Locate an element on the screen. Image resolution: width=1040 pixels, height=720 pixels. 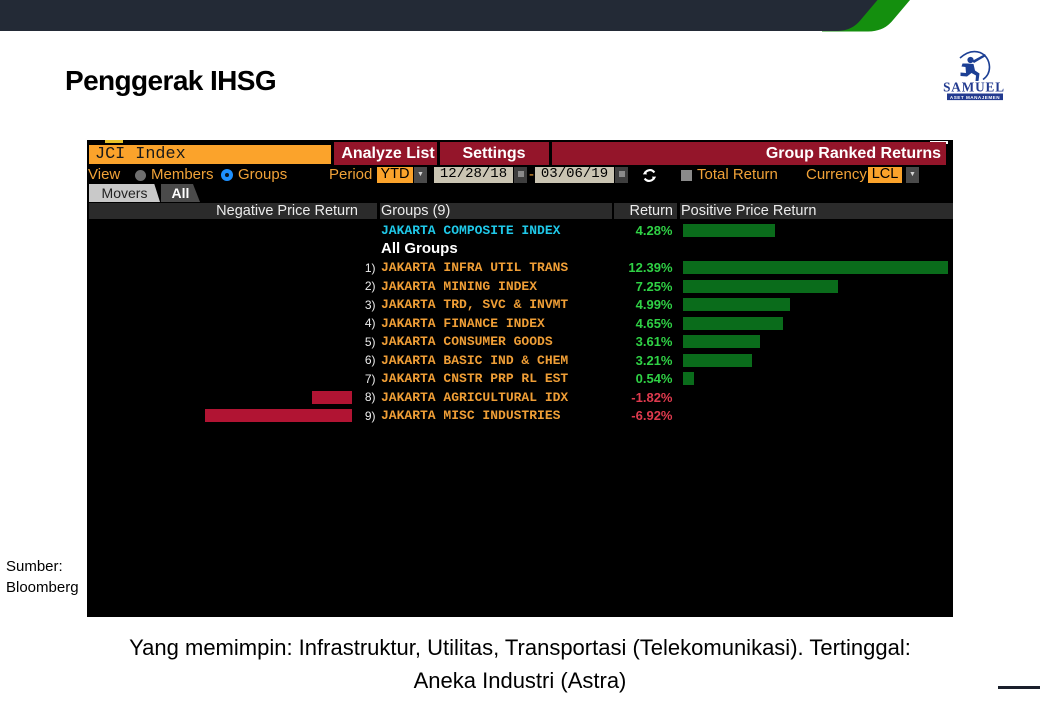
svg-text: SAMUEL is located at coordinates (974, 87).